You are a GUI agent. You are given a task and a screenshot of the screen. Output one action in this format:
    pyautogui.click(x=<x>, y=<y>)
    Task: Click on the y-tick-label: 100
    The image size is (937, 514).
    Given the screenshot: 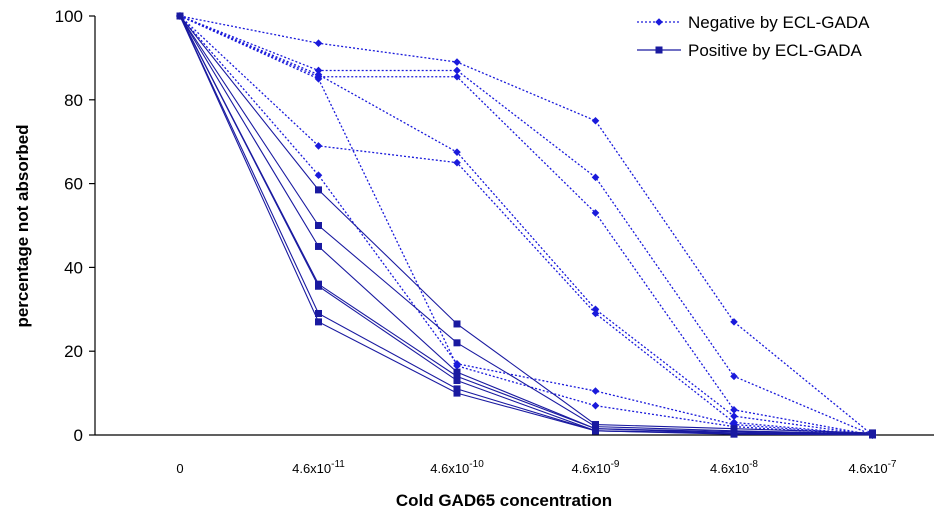 What is the action you would take?
    pyautogui.click(x=69, y=16)
    